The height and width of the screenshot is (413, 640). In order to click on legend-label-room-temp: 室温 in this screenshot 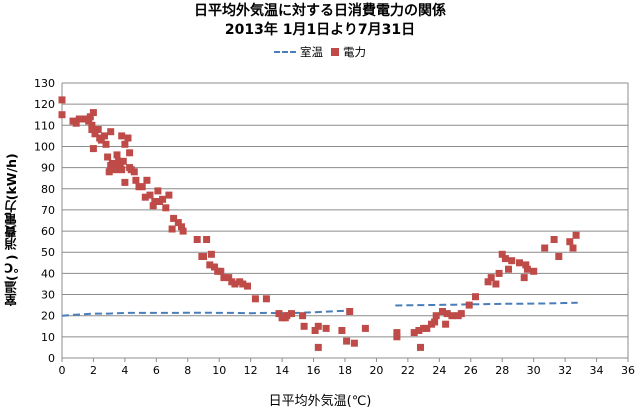, I will do `click(311, 52)`.